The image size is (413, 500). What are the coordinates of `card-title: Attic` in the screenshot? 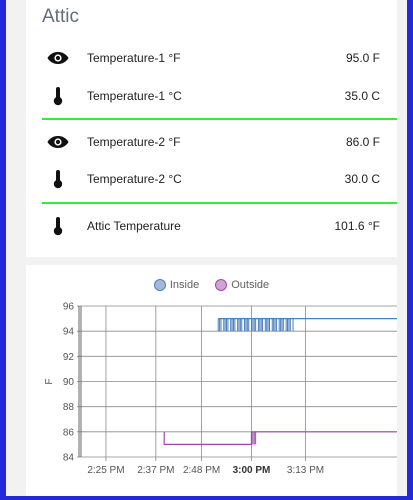 It's located at (60, 16).